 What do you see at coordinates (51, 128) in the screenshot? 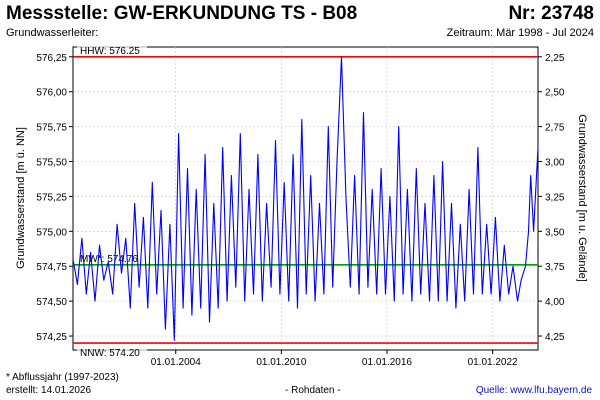
I see `y-tick-label: 575,75` at bounding box center [51, 128].